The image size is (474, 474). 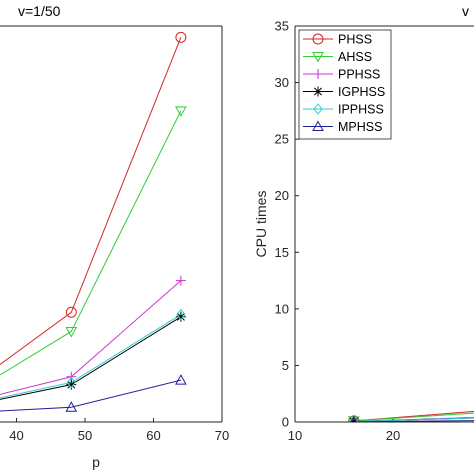 What do you see at coordinates (282, 26) in the screenshot?
I see `right-y-tick-label: 35` at bounding box center [282, 26].